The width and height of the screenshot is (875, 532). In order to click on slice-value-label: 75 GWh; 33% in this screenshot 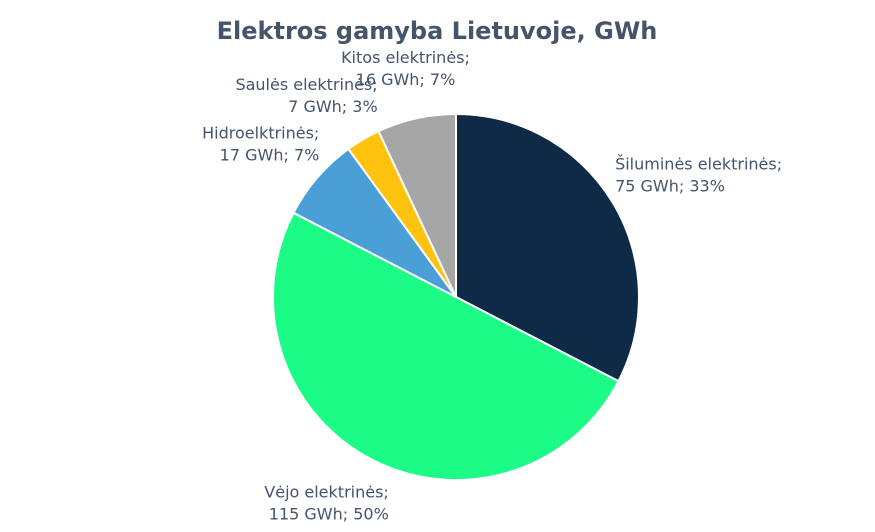, I will do `click(670, 185)`.